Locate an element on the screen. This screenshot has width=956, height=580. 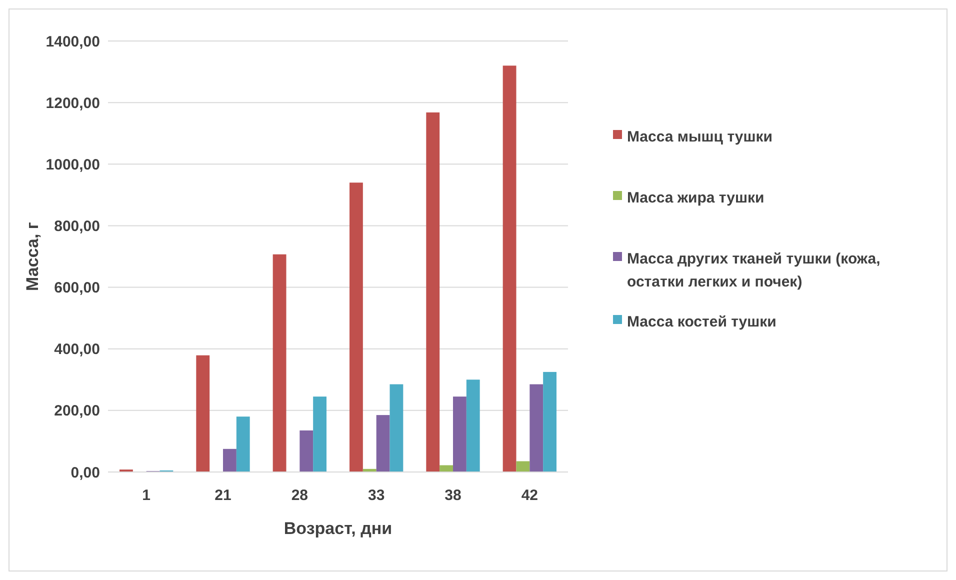
y-tick-label: 600,00 is located at coordinates (77, 288).